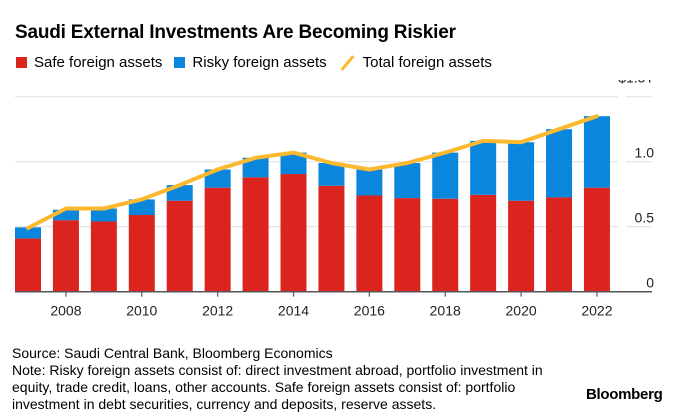 The height and width of the screenshot is (420, 680). I want to click on bar-risky-2008, so click(65, 215).